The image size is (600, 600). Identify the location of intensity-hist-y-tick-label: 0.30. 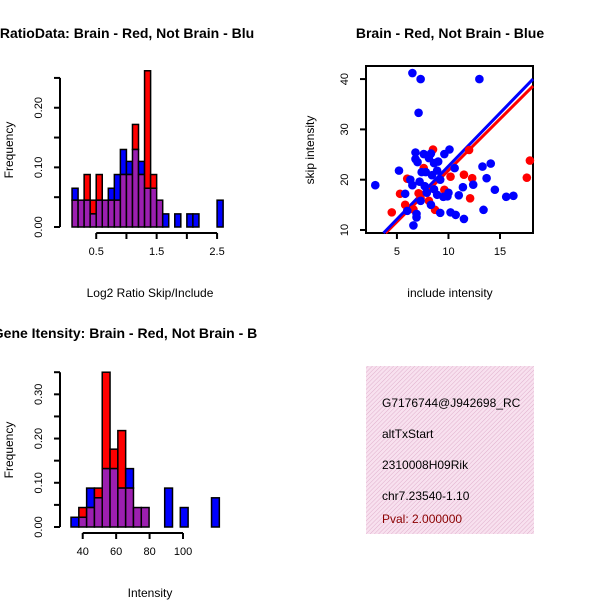
(39, 394).